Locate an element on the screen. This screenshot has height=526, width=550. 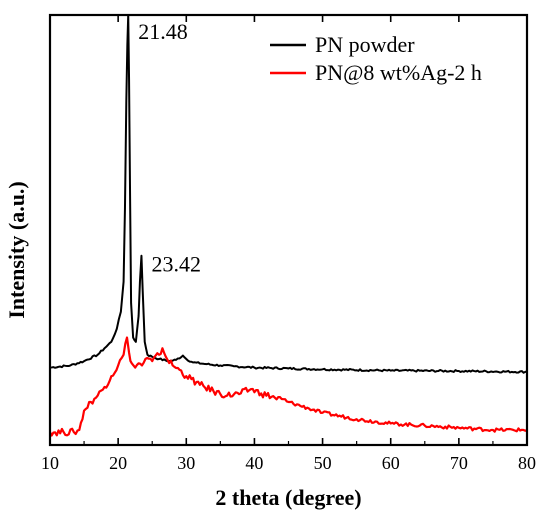
x-axis-title: 2 theta (degree) is located at coordinates (288, 497).